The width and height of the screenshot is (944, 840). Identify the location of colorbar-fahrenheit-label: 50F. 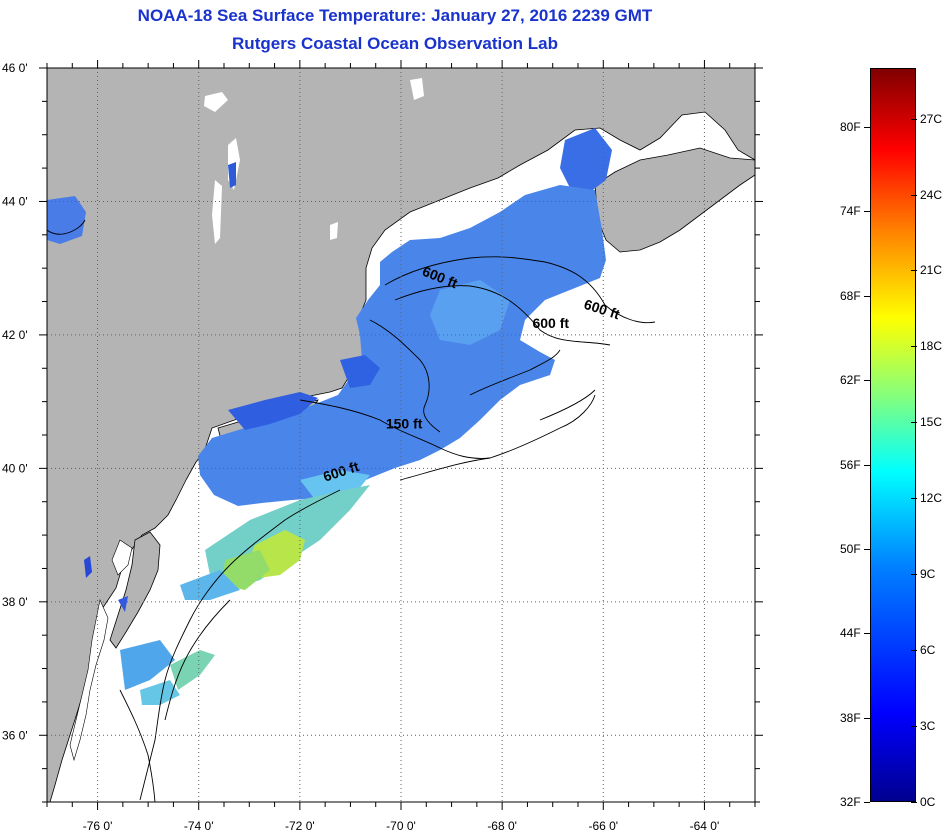
(850, 548).